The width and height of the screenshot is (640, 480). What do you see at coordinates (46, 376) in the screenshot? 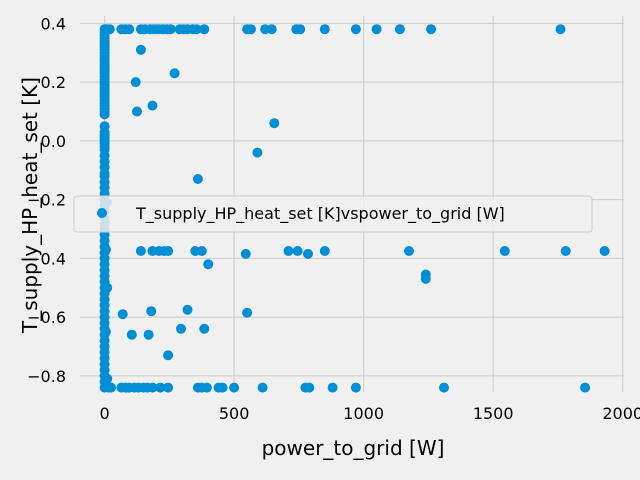
I see `y-tick-label: −0.8` at bounding box center [46, 376].